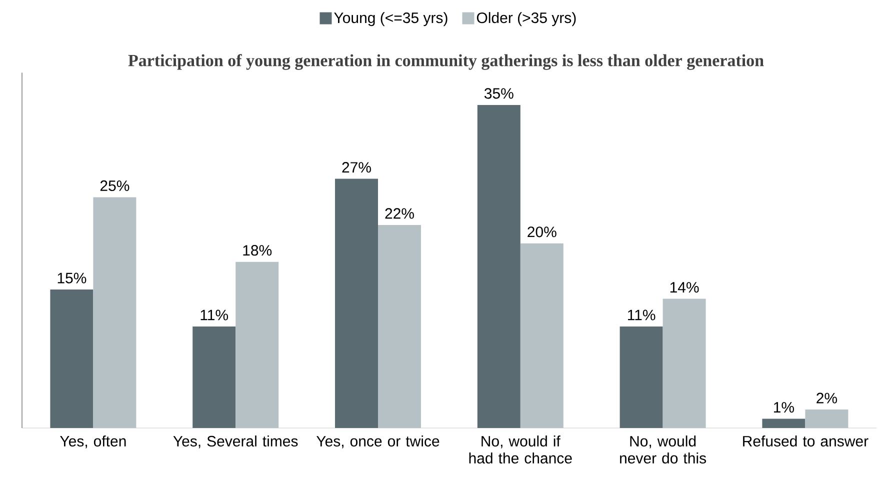  What do you see at coordinates (378, 442) in the screenshot?
I see `x-tick-label: Yes, once or twice` at bounding box center [378, 442].